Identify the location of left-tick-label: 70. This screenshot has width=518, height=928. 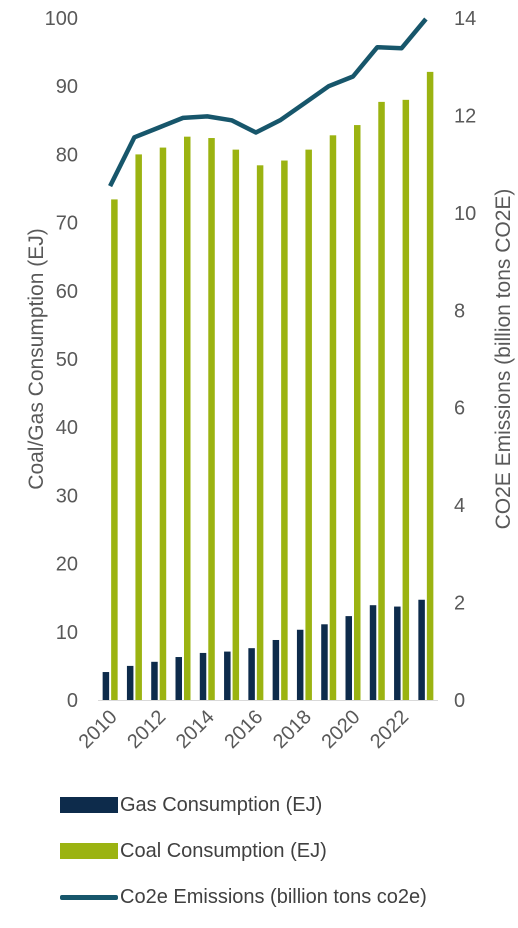
(67, 224).